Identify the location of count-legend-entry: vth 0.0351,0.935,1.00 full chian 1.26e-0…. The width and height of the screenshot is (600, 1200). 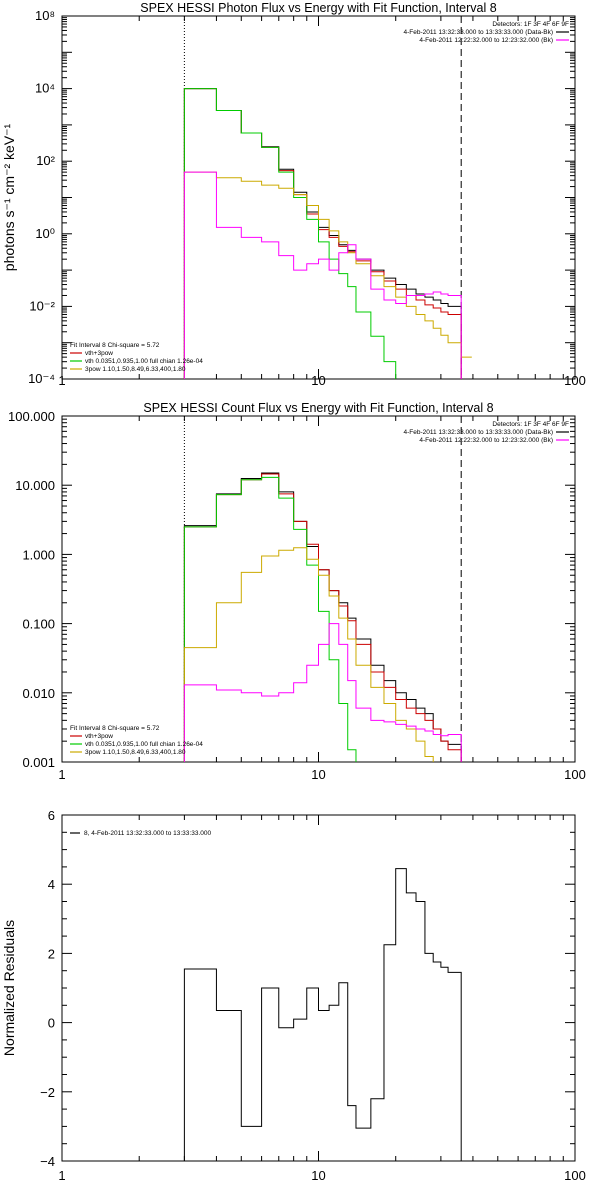
(144, 744).